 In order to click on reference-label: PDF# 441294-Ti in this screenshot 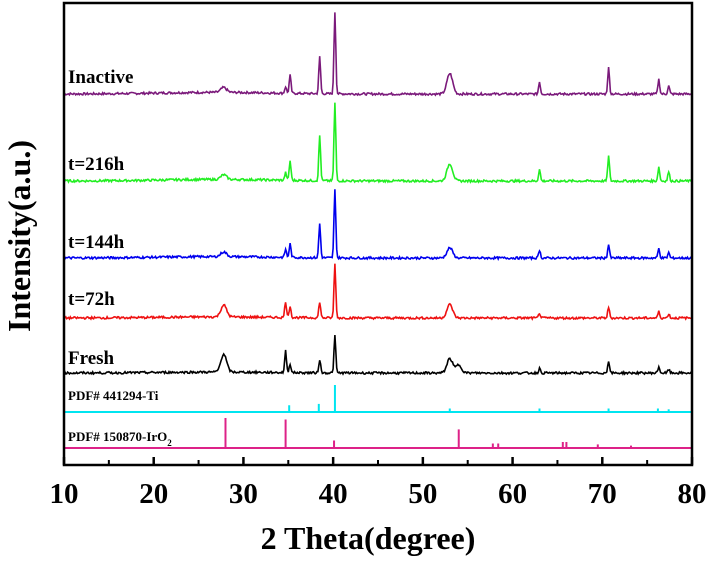, I will do `click(113, 395)`.